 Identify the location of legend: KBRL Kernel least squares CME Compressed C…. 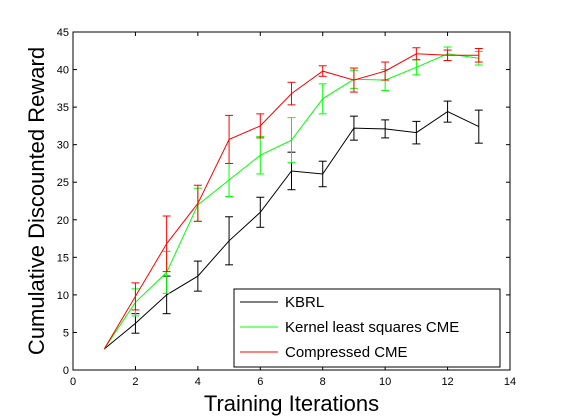
(367, 328).